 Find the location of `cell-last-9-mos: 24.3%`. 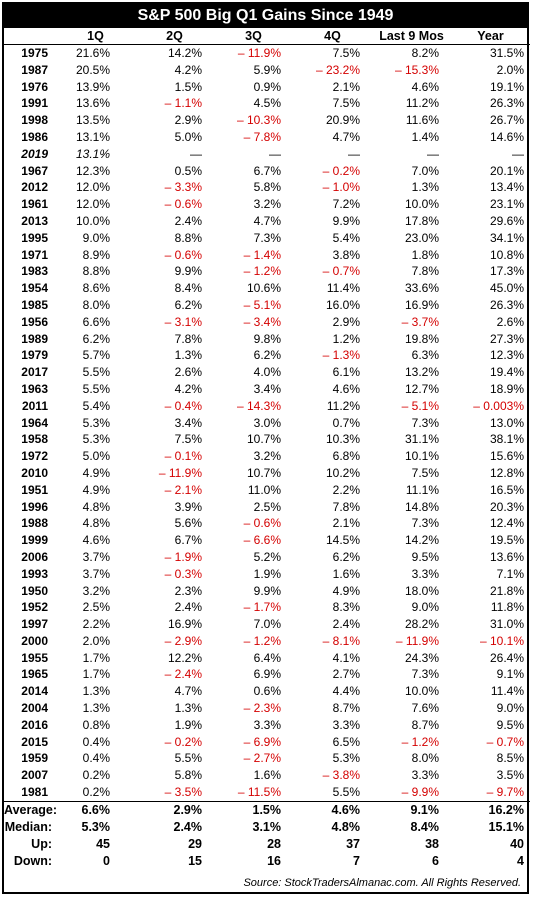

cell-last-9-mos: 24.3% is located at coordinates (421, 657).